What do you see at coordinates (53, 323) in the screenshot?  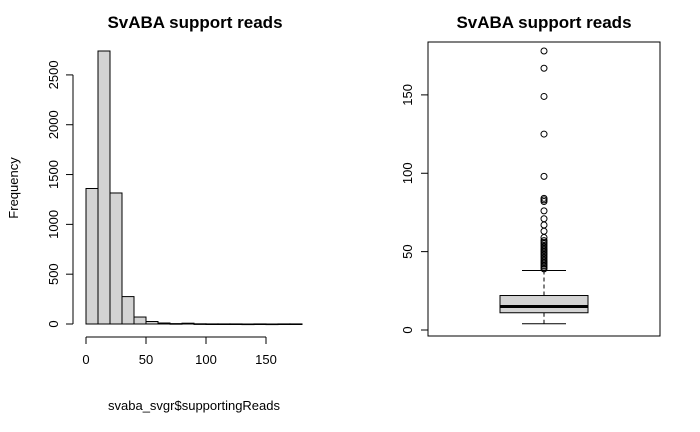 I see `histogram-y-tick-label: 0` at bounding box center [53, 323].